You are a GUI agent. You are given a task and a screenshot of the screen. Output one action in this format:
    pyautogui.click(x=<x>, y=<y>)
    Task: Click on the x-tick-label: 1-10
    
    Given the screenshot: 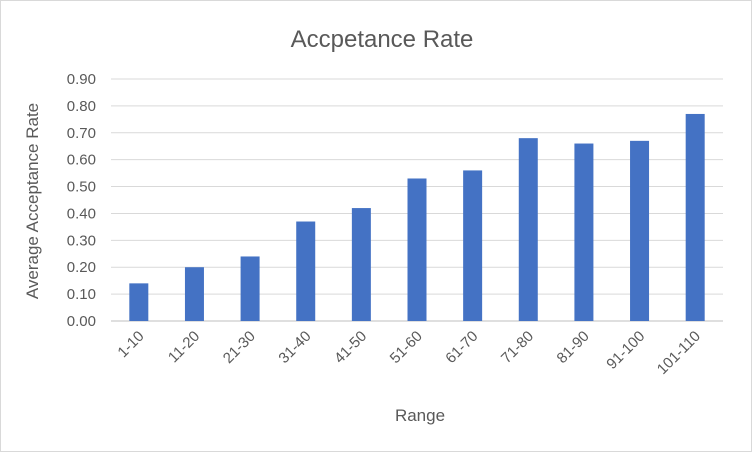 What is the action you would take?
    pyautogui.click(x=130, y=344)
    